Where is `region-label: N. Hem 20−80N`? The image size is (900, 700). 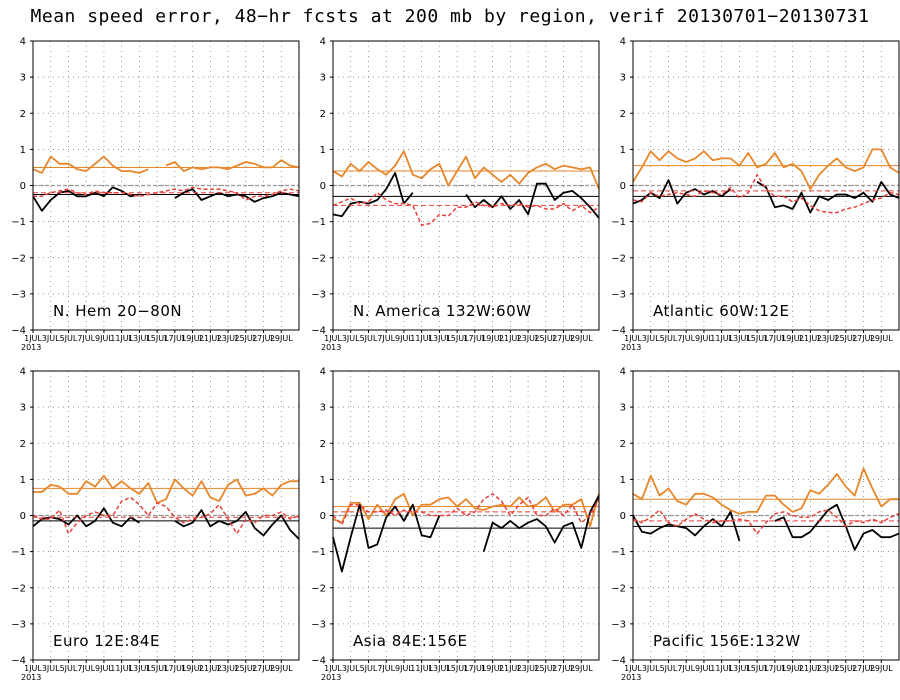 region-label: N. Hem 20−80N is located at coordinates (117, 311).